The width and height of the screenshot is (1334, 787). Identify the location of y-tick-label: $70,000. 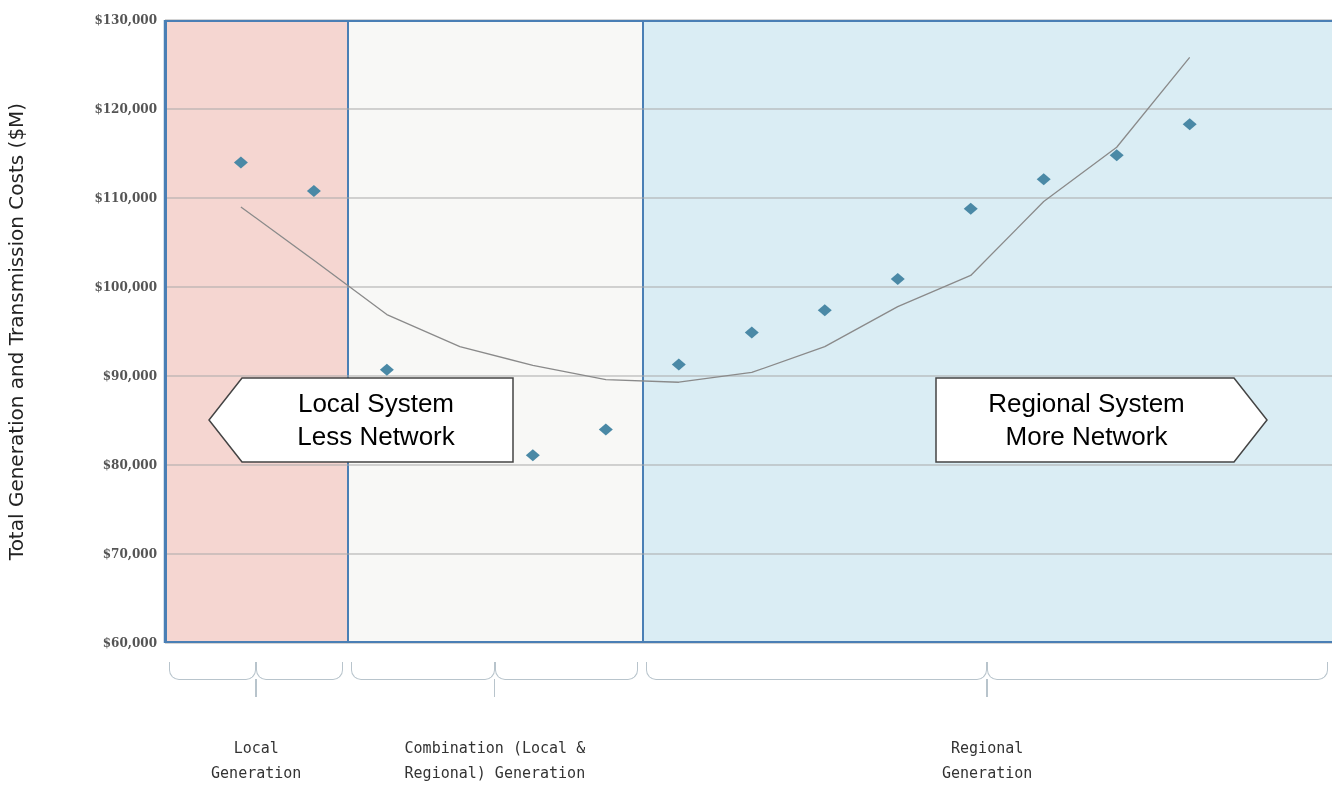
(129, 554).